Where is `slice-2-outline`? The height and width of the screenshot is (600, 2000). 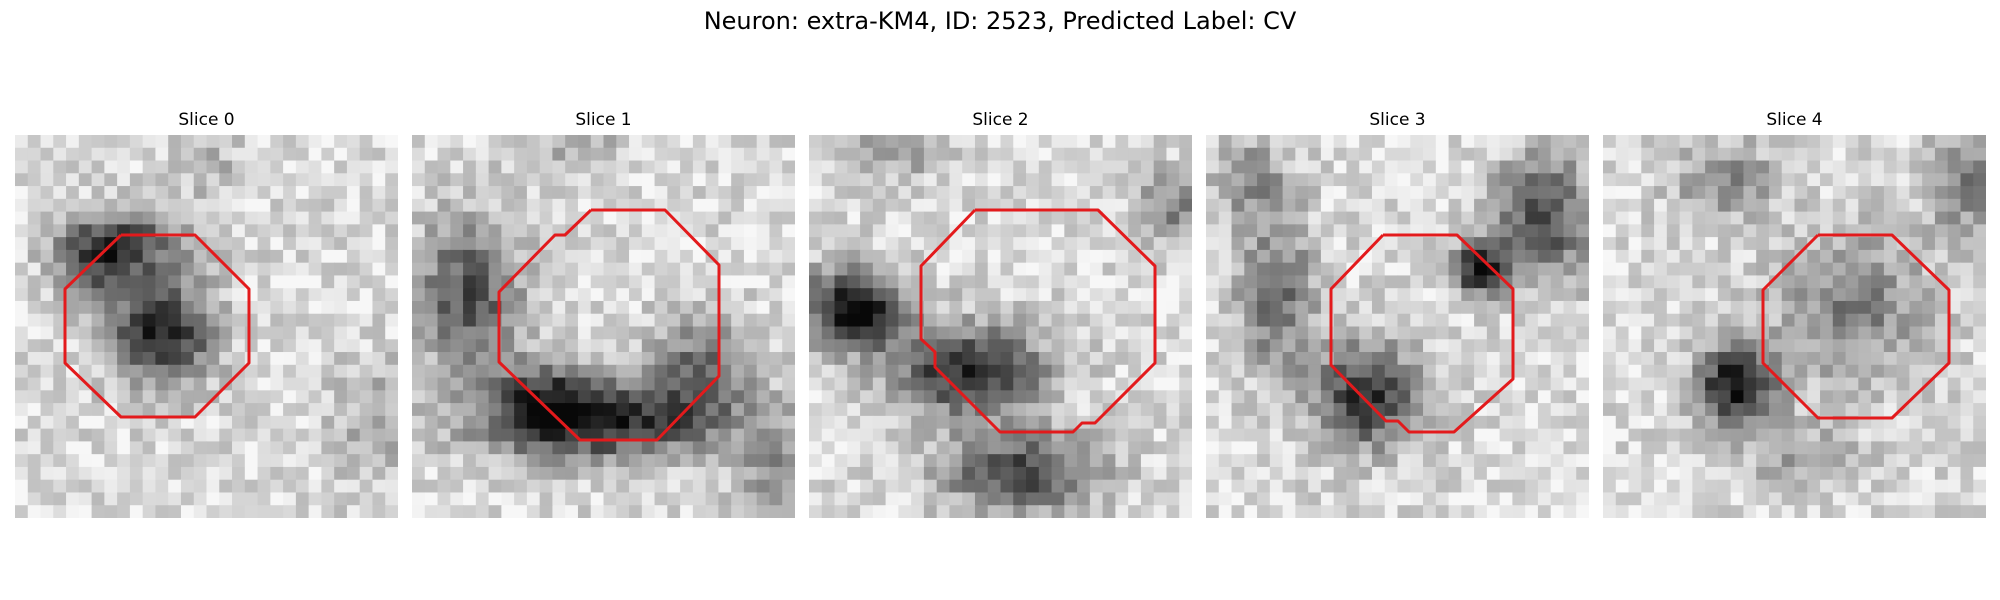
slice-2-outline is located at coordinates (1038, 321).